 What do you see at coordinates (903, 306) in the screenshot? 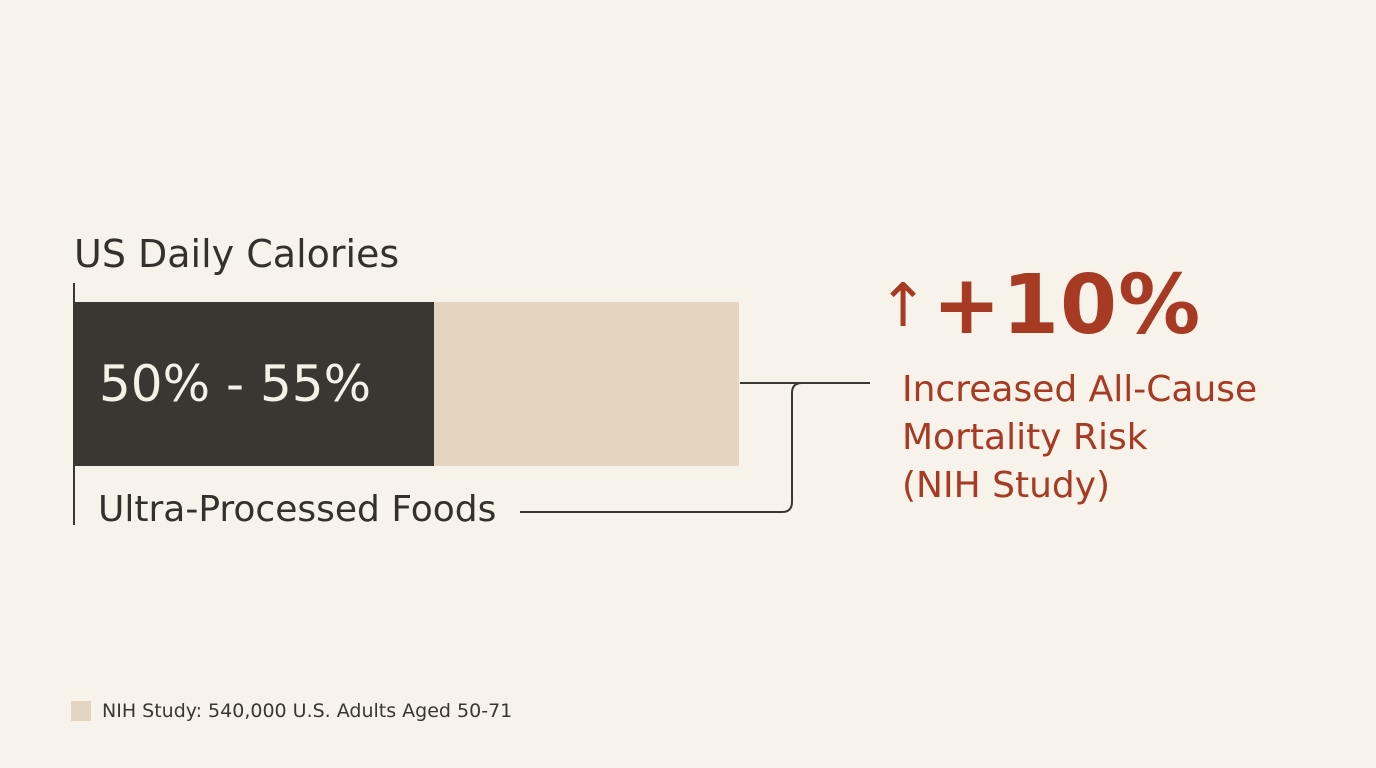
I see `arrow-up-icon: ↑` at bounding box center [903, 306].